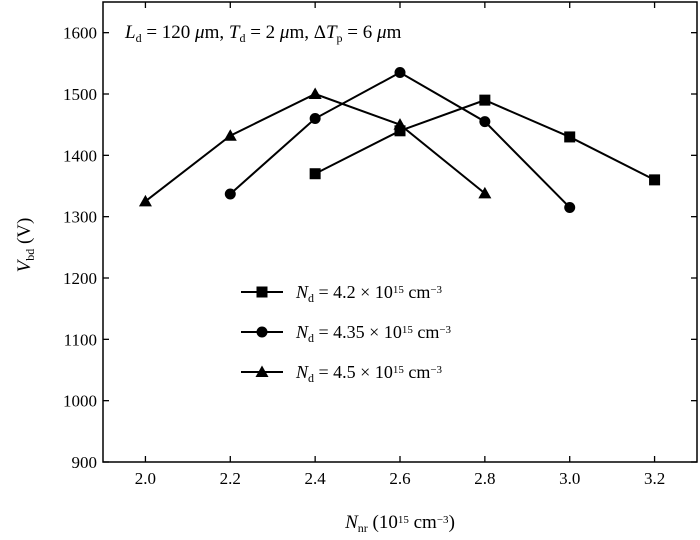  I want to click on x-axis-title: Nnr (1015 cm−3), so click(399, 523).